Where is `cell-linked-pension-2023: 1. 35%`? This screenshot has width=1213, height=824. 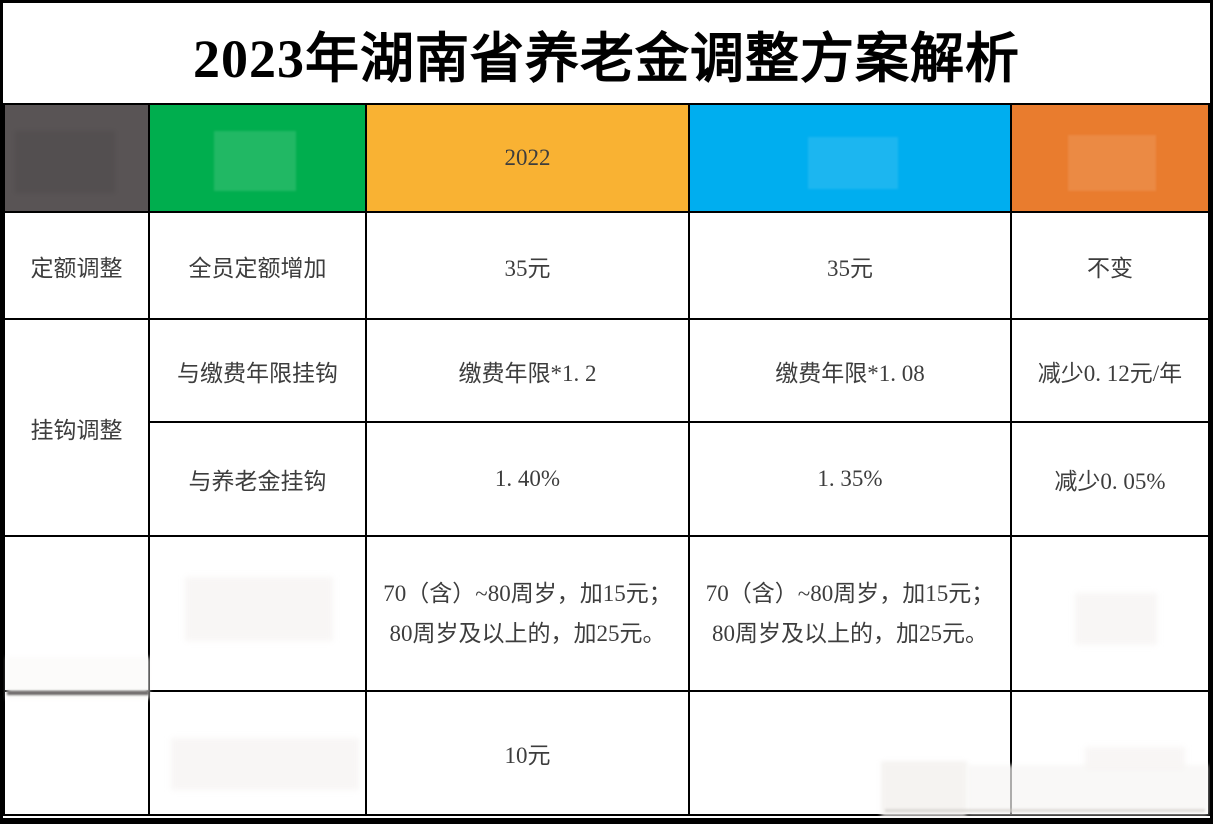 cell-linked-pension-2023: 1. 35% is located at coordinates (850, 479).